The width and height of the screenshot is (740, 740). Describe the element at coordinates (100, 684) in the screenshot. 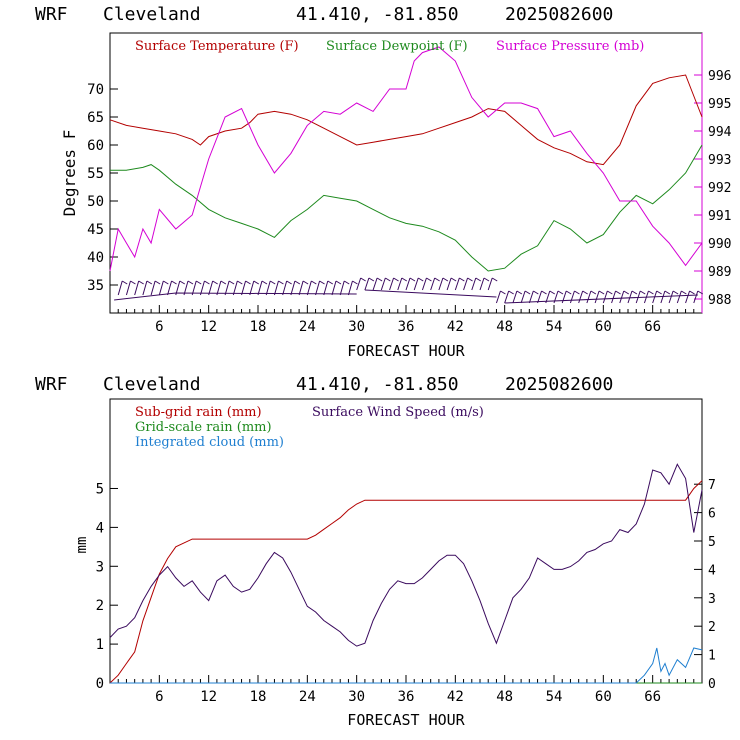

I see `y-tick-label: 0` at that location.